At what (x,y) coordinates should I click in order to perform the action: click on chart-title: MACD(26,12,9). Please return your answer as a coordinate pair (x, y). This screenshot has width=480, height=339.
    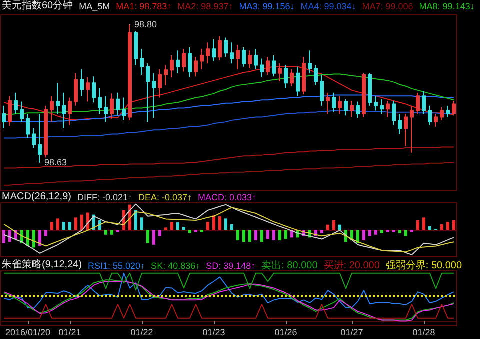
    Looking at the image, I should click on (37, 197).